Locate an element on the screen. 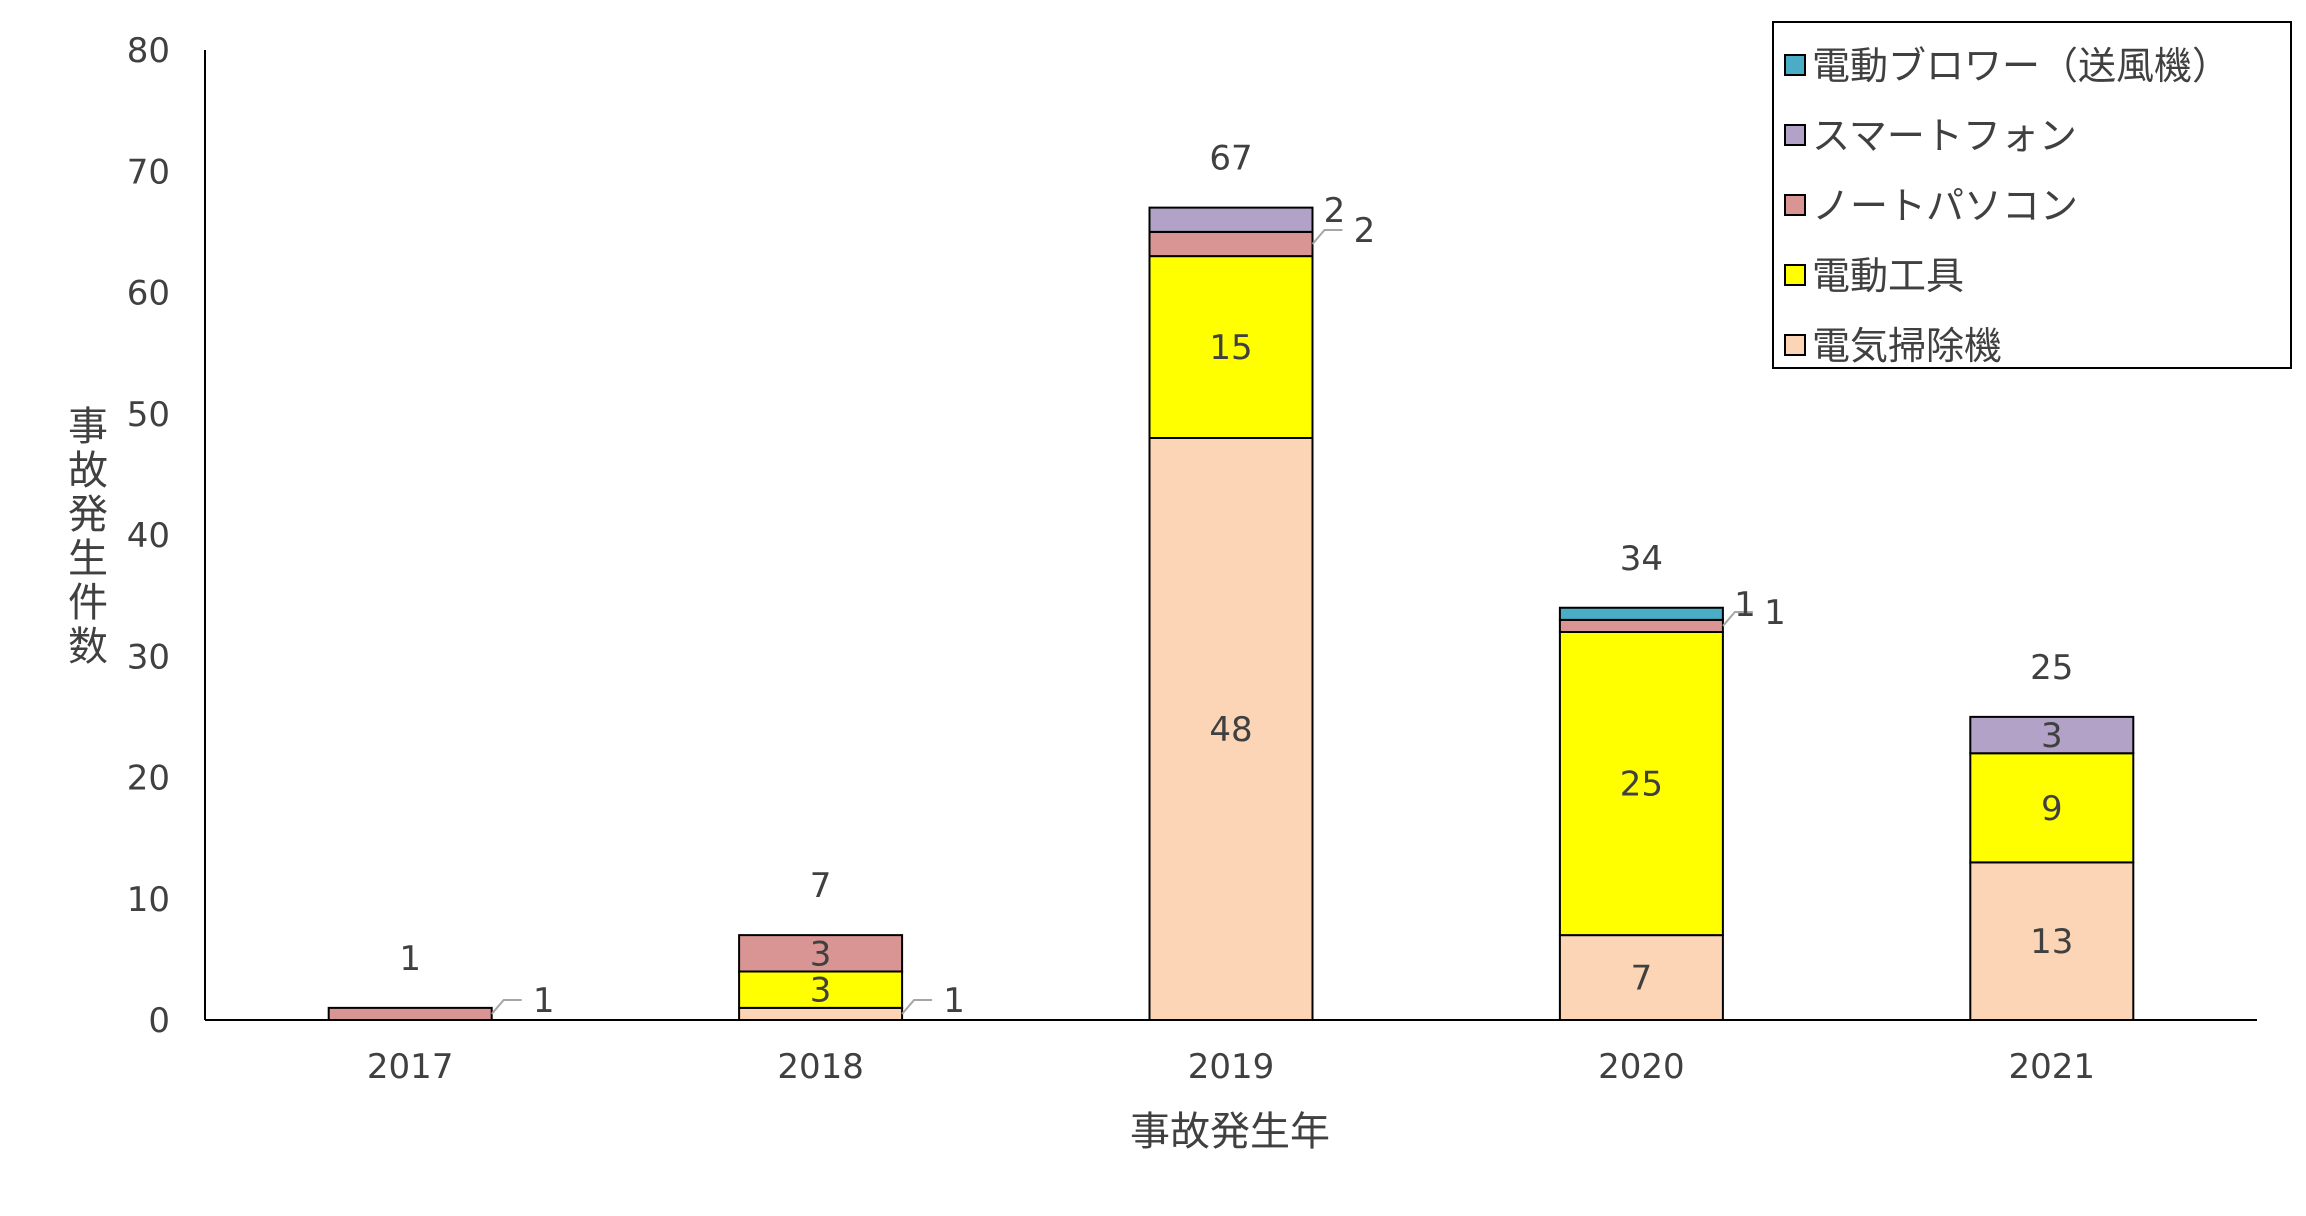  x-axis-title: 事故発生年 is located at coordinates (1230, 1132).